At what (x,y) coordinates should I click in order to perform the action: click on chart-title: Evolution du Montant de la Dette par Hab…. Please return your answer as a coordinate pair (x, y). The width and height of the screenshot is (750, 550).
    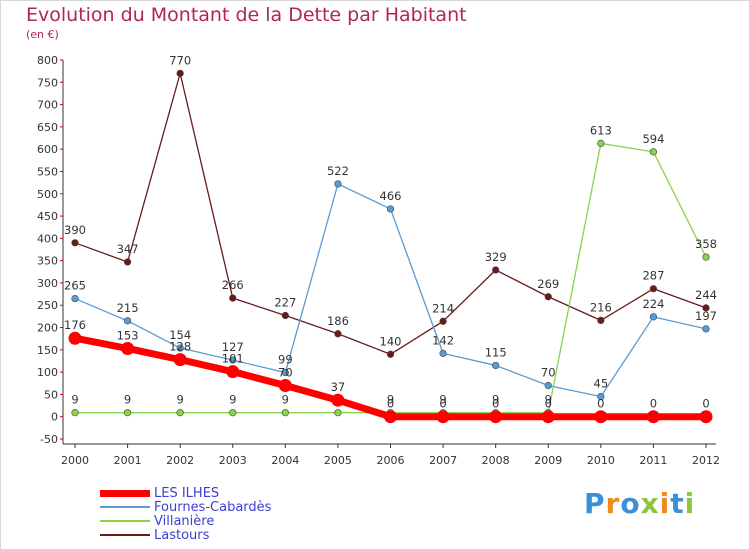
    Looking at the image, I should click on (246, 15).